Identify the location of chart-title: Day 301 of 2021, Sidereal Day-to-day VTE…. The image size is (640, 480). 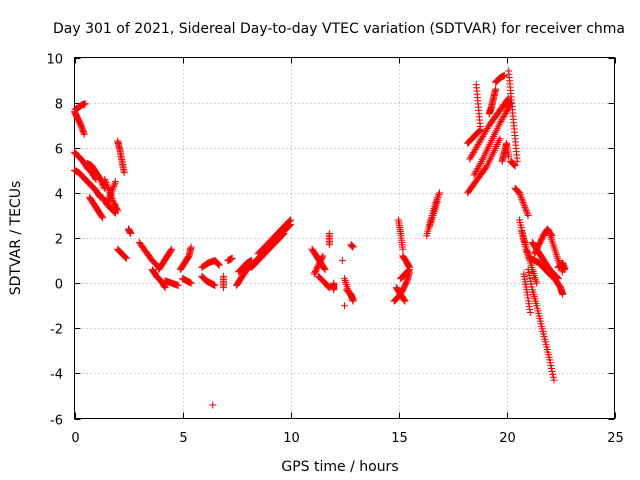
(339, 29).